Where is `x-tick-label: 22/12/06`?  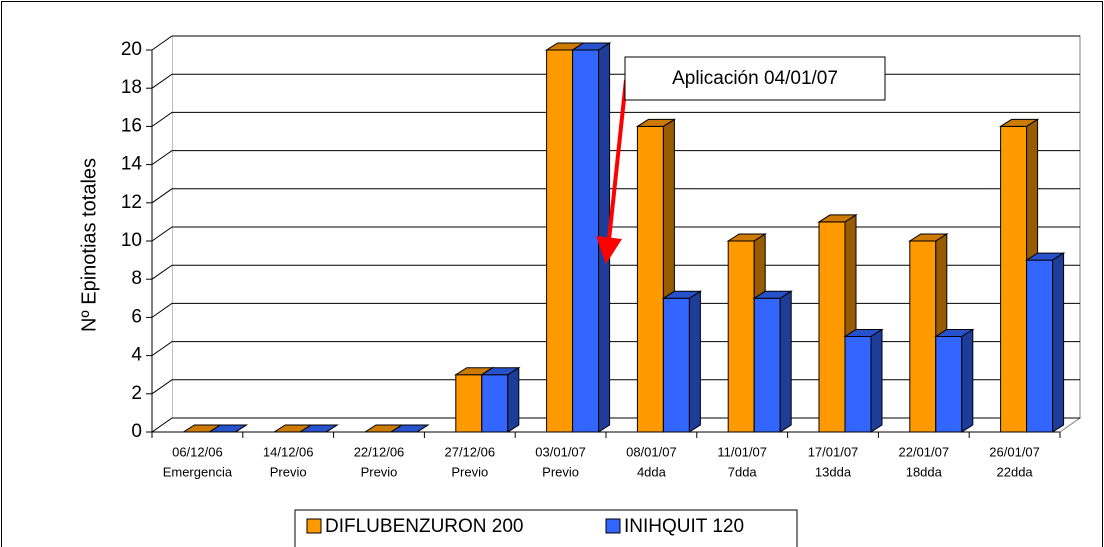
x-tick-label: 22/12/06 is located at coordinates (379, 451).